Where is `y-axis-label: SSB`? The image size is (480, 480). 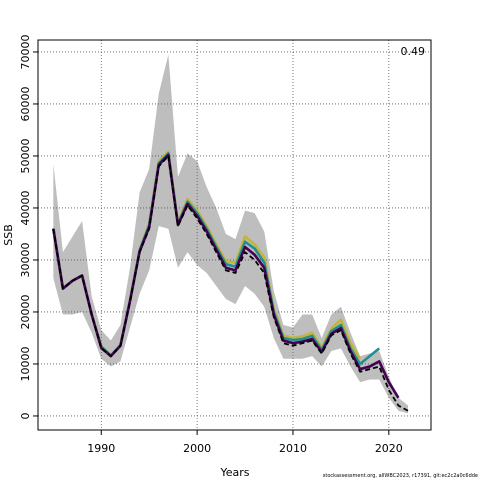 y-axis-label: SSB is located at coordinates (8, 235).